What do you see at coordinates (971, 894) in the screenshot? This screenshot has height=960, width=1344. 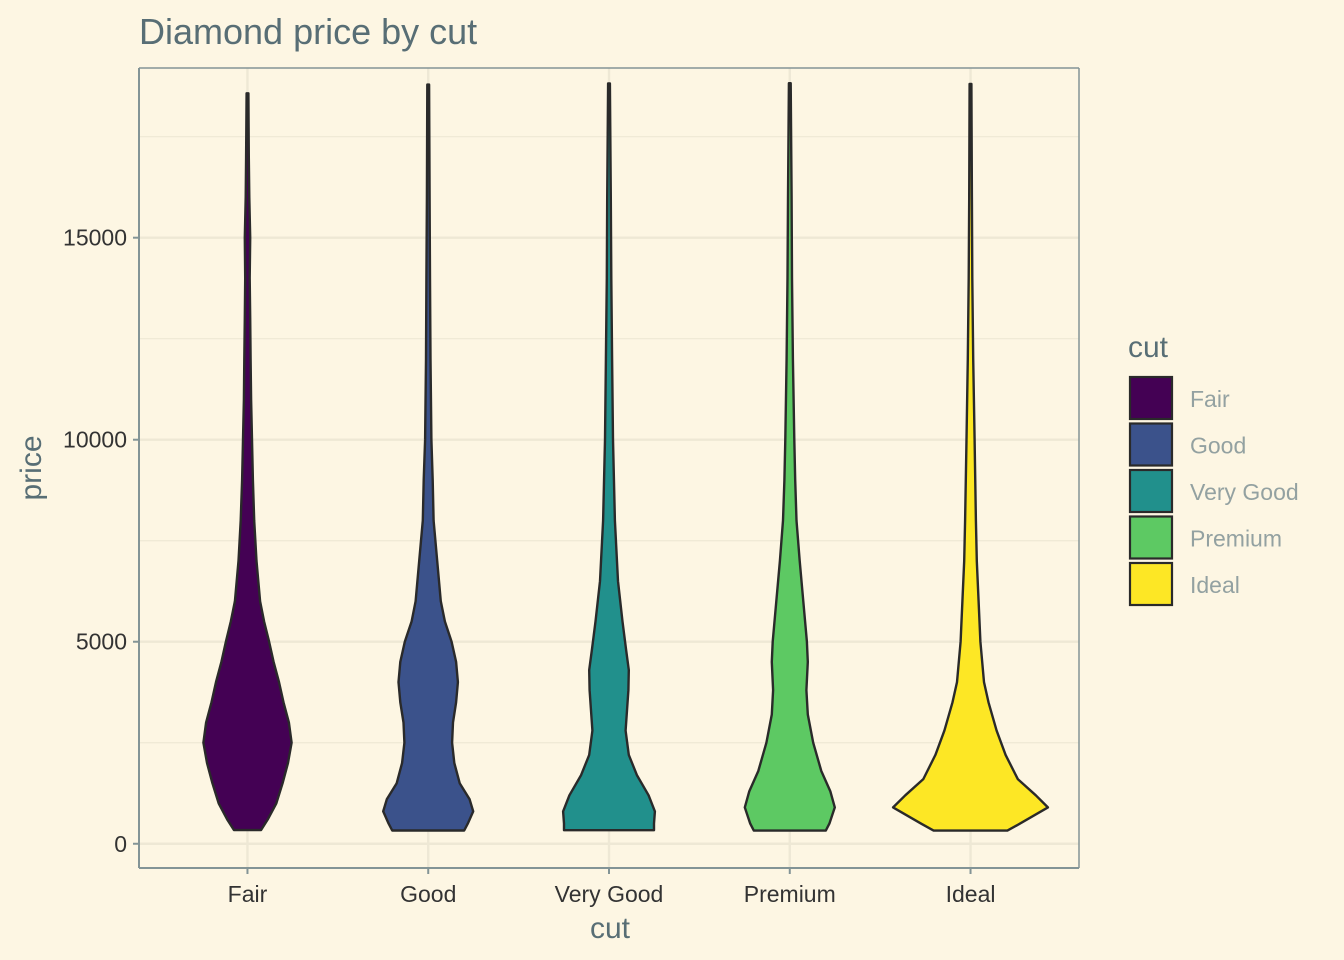 I see `x-tick-label: Ideal` at bounding box center [971, 894].